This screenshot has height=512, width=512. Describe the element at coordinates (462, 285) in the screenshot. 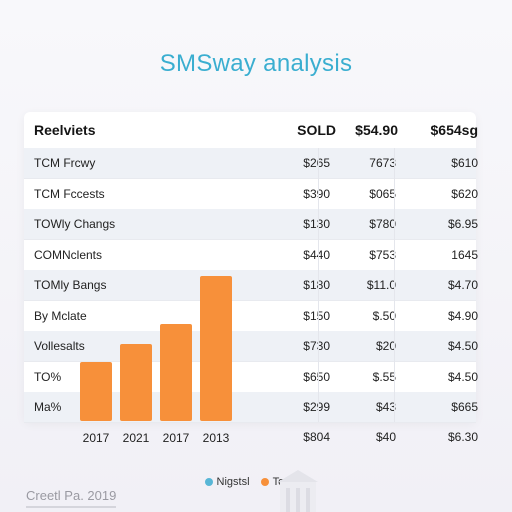

I see `row-value-c3: $4.70` at that location.